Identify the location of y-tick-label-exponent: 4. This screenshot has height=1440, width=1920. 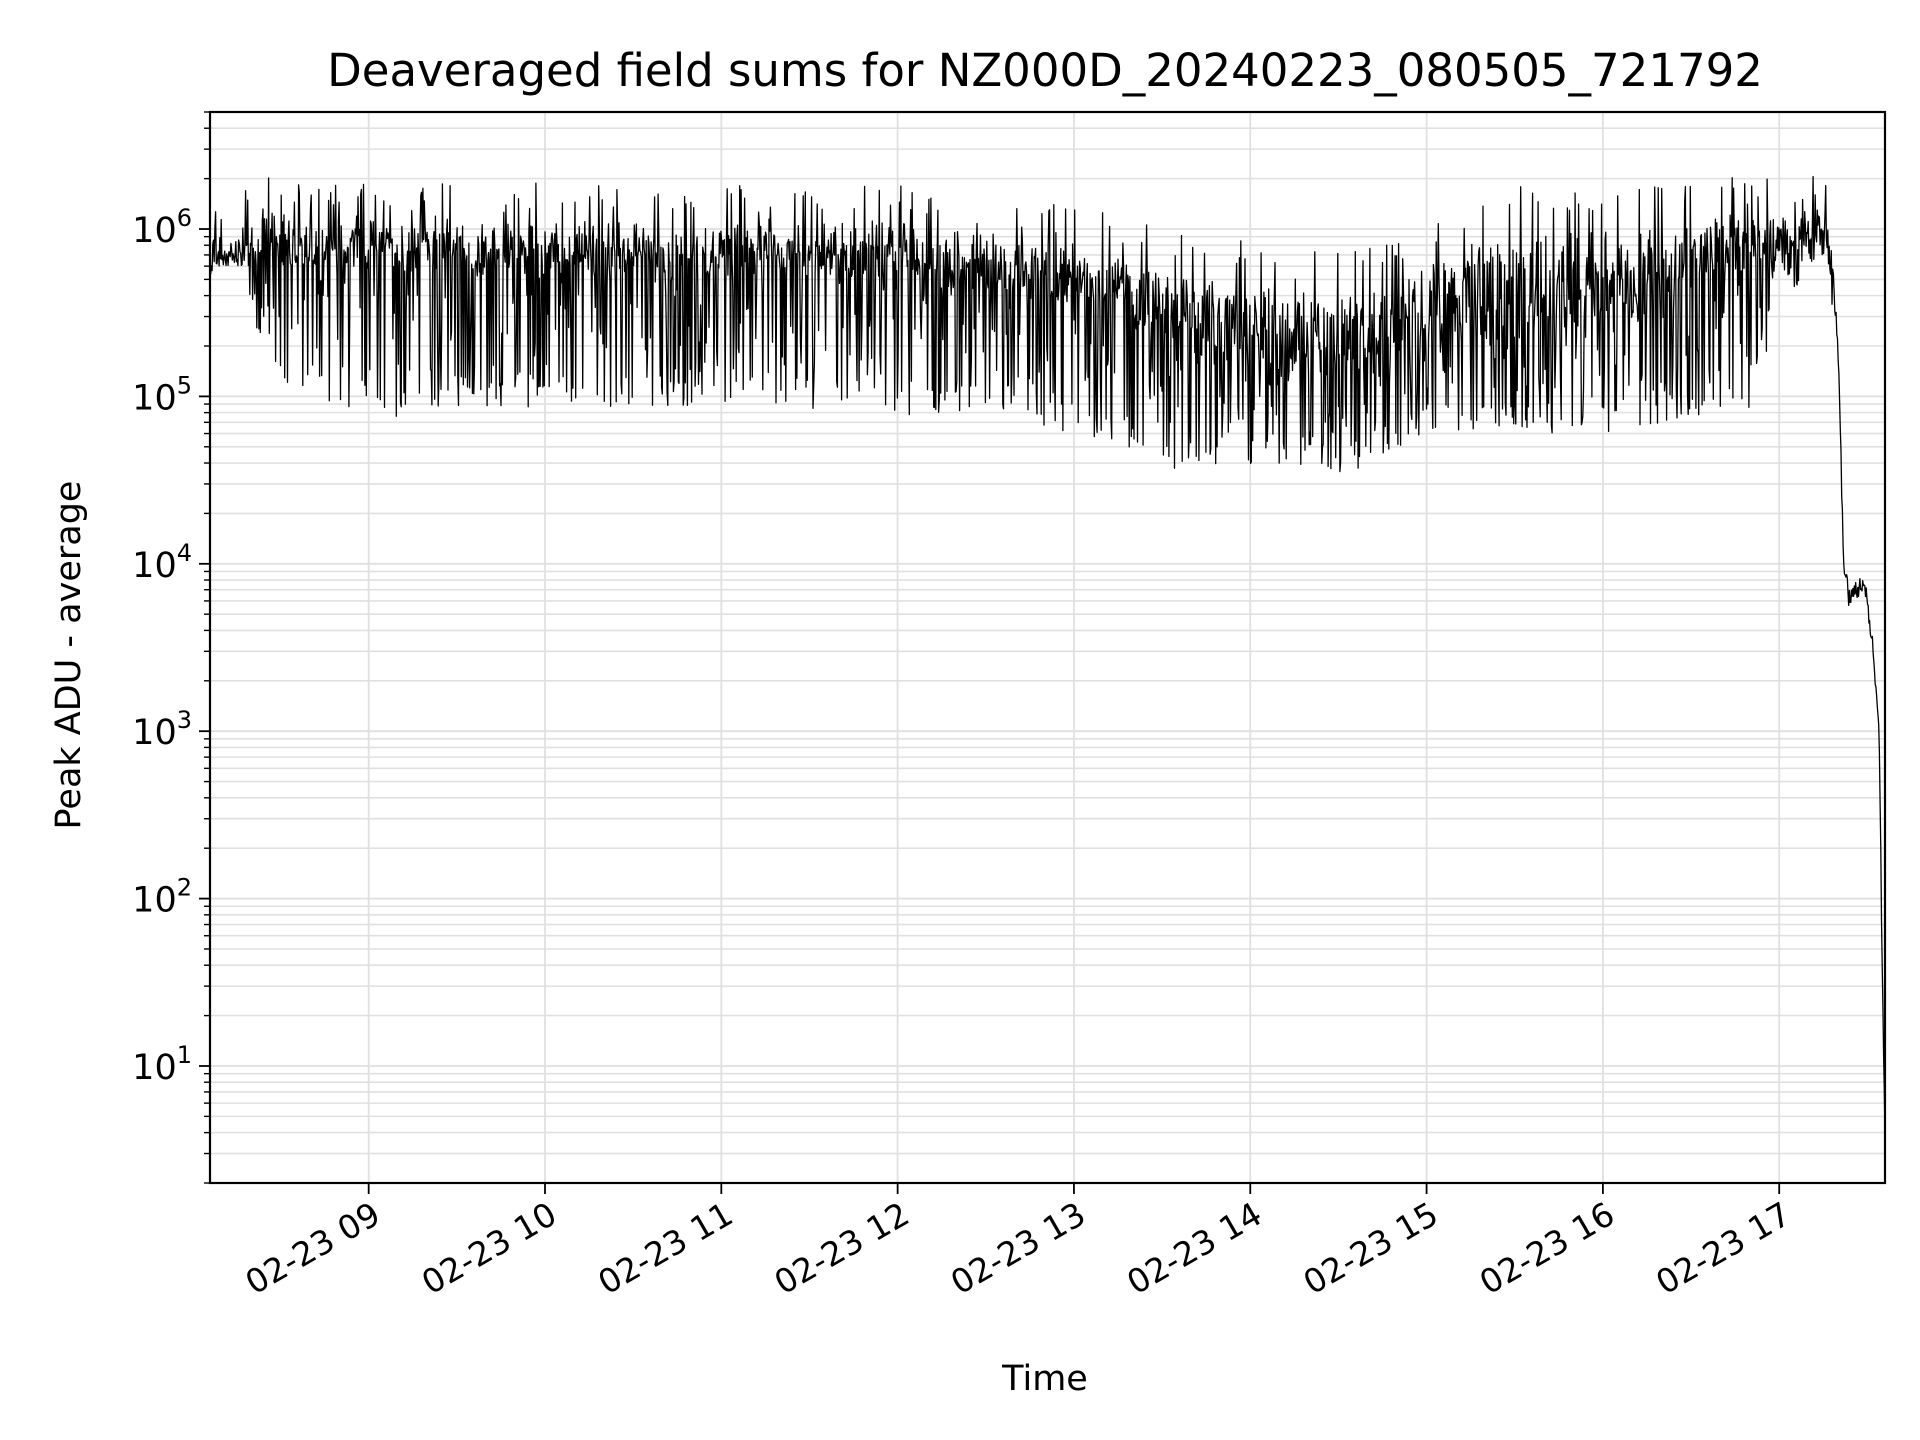
(184, 553).